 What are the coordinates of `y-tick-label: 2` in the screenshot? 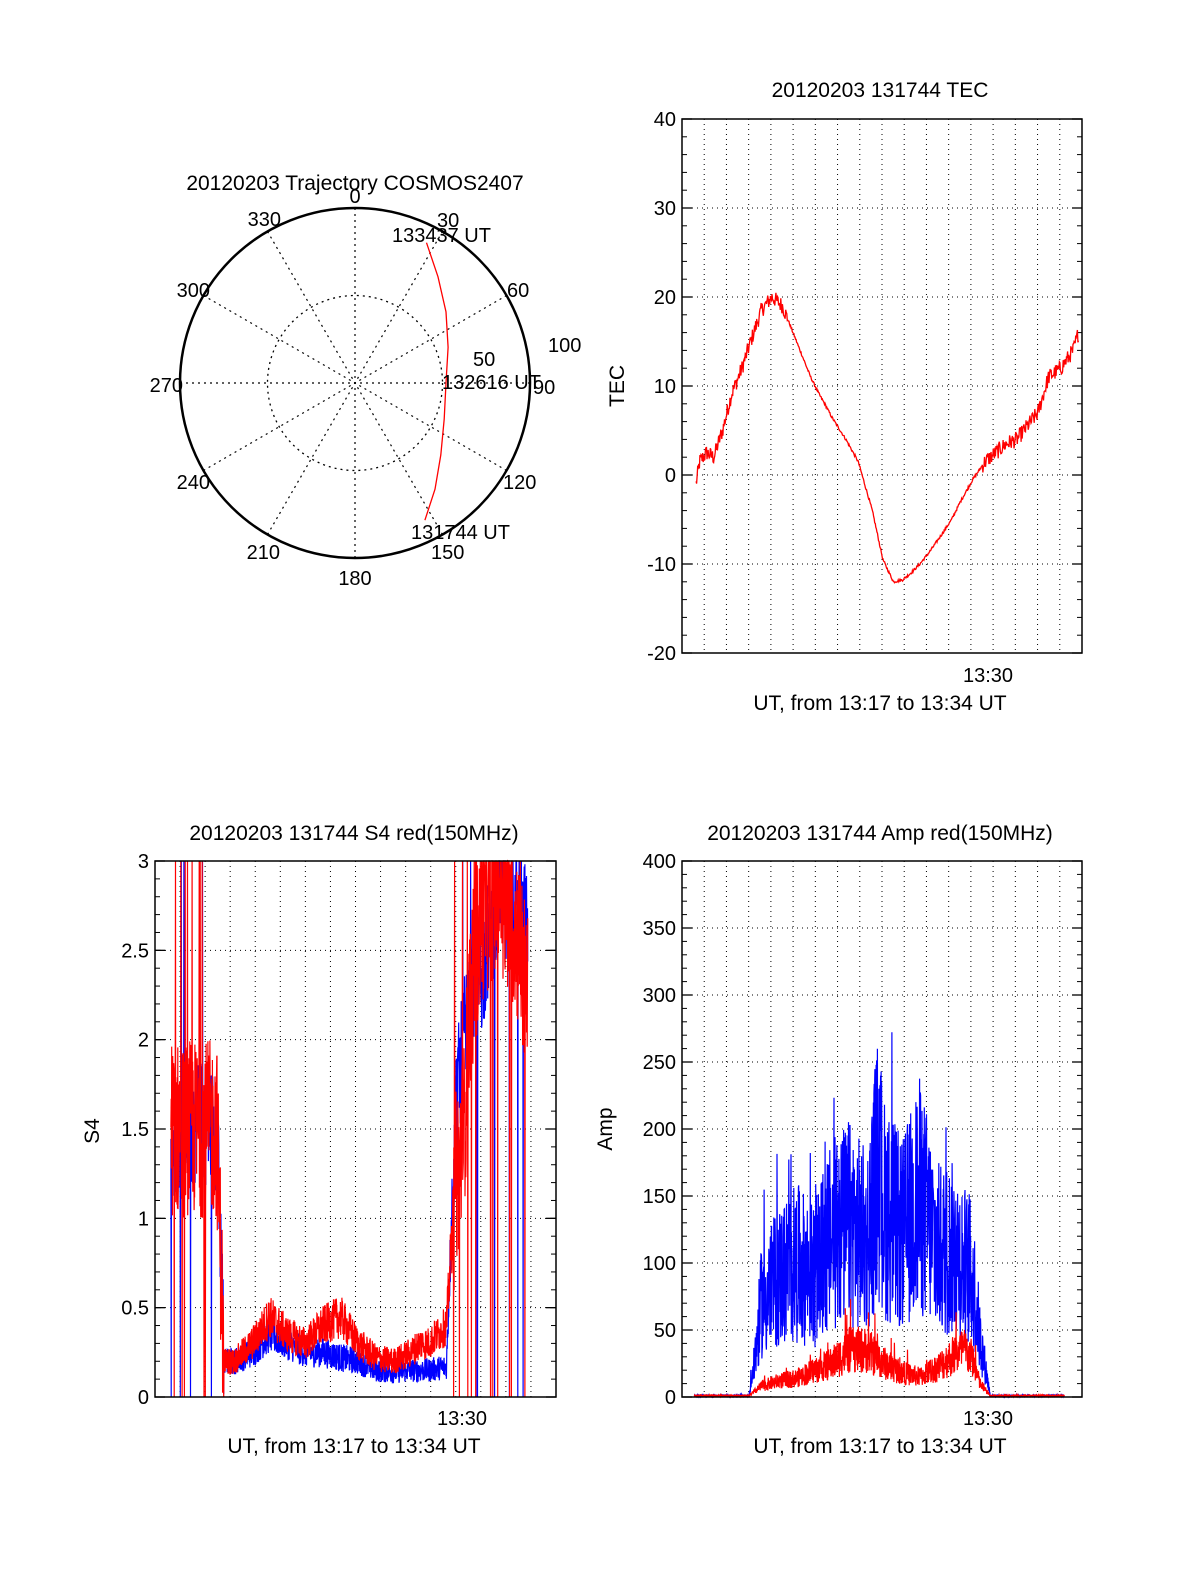 It's located at (143, 1041).